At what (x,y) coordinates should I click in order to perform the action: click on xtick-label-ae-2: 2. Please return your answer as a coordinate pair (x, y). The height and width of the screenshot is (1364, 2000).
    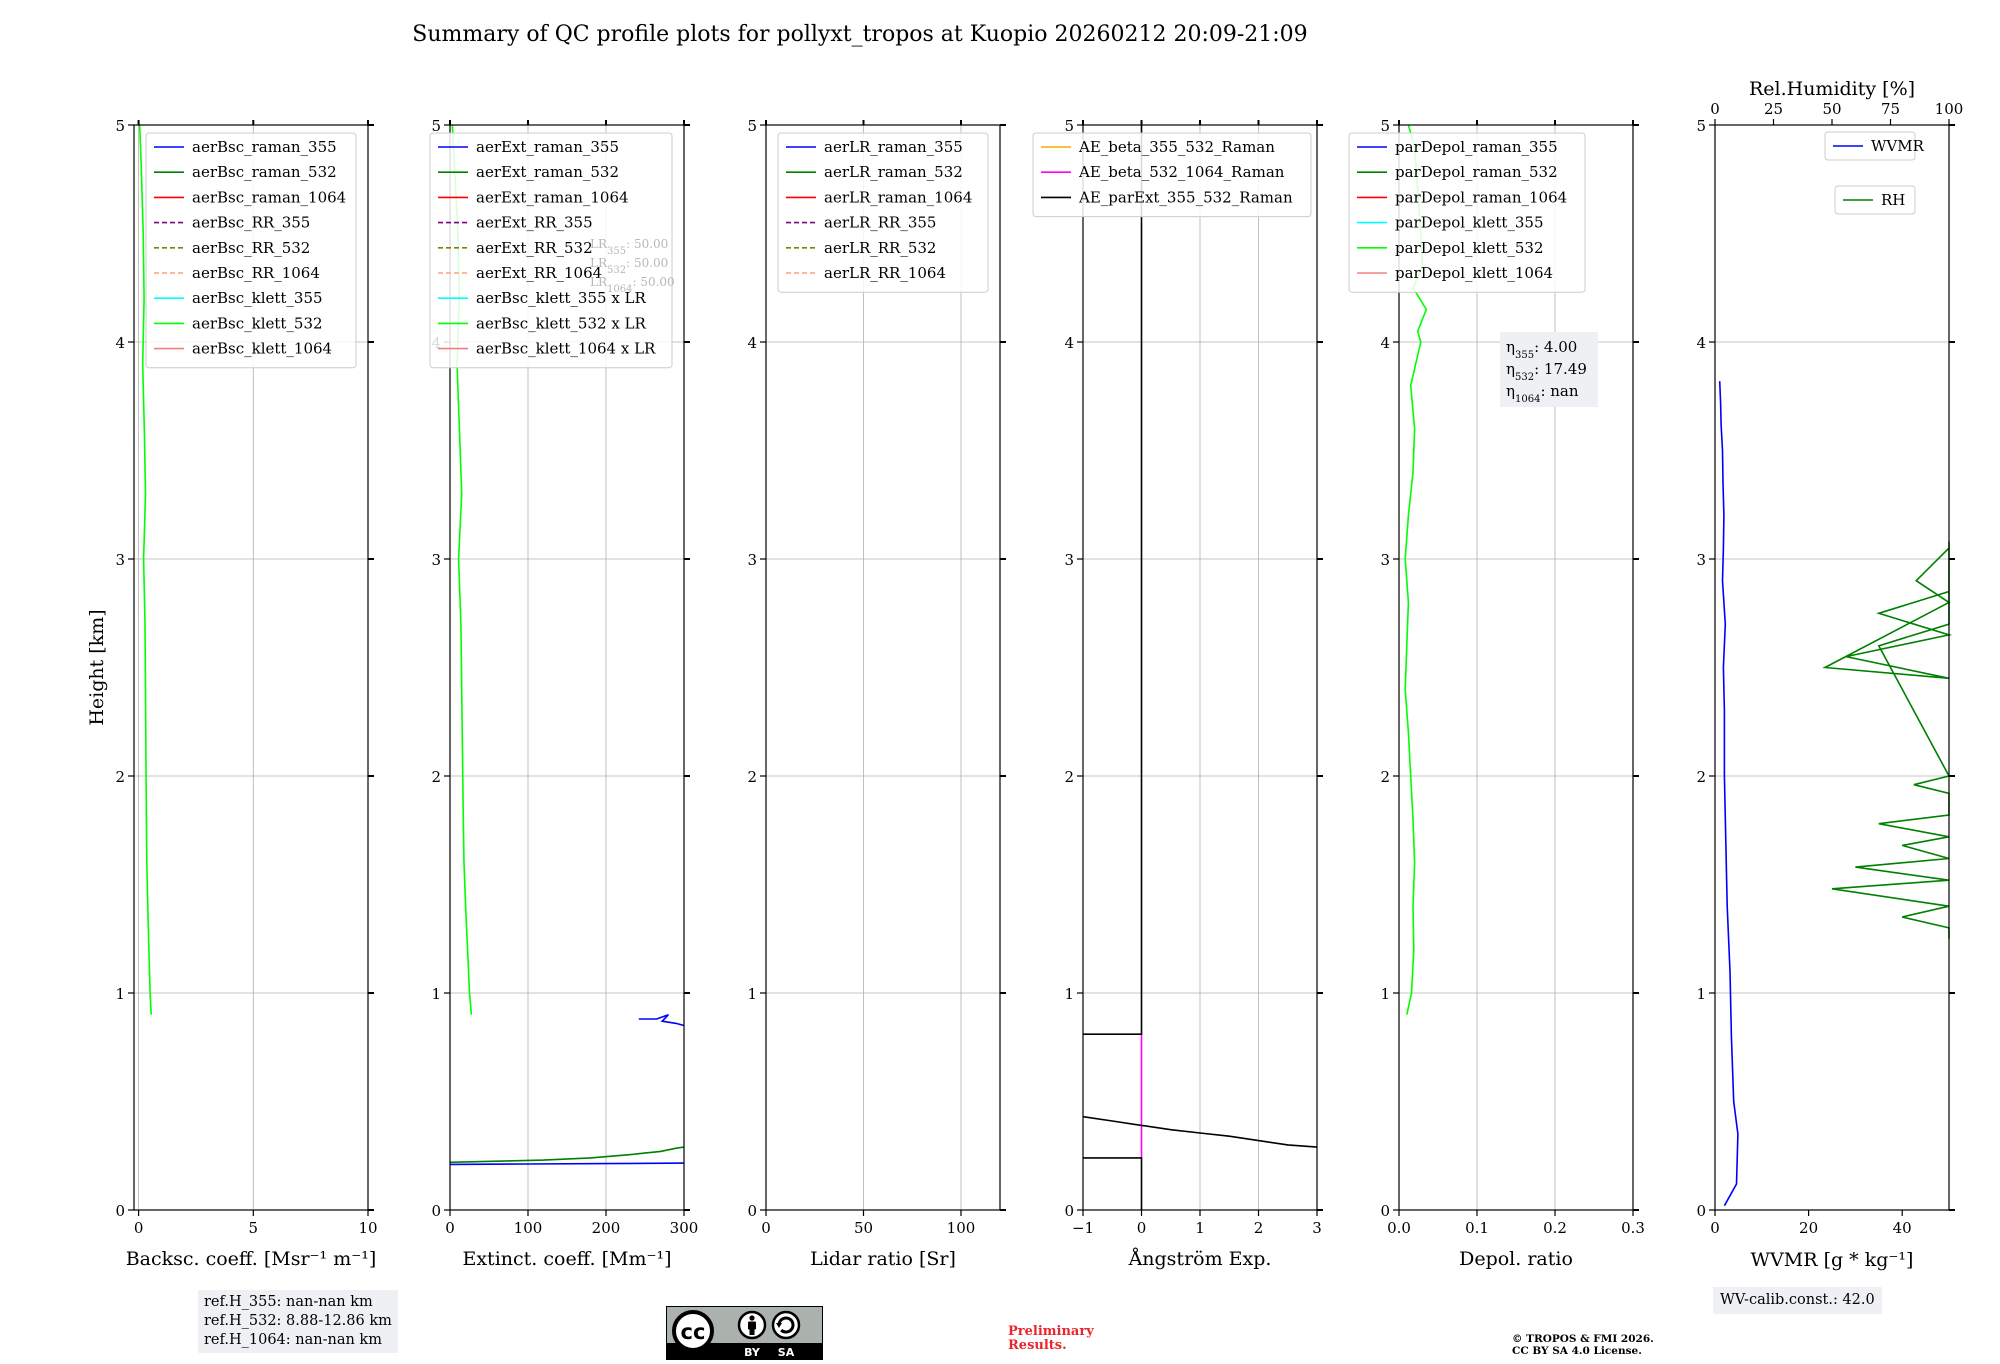
    Looking at the image, I should click on (1259, 1228).